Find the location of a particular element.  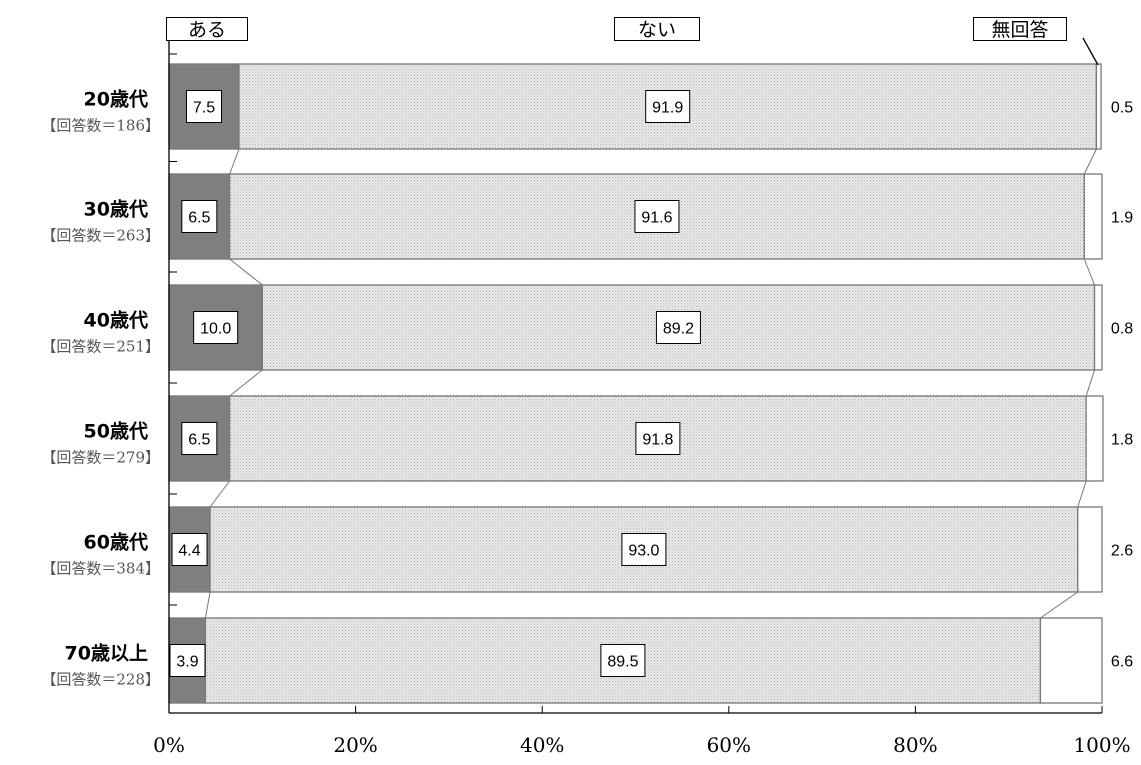

x-tick-label: 40% is located at coordinates (542, 745).